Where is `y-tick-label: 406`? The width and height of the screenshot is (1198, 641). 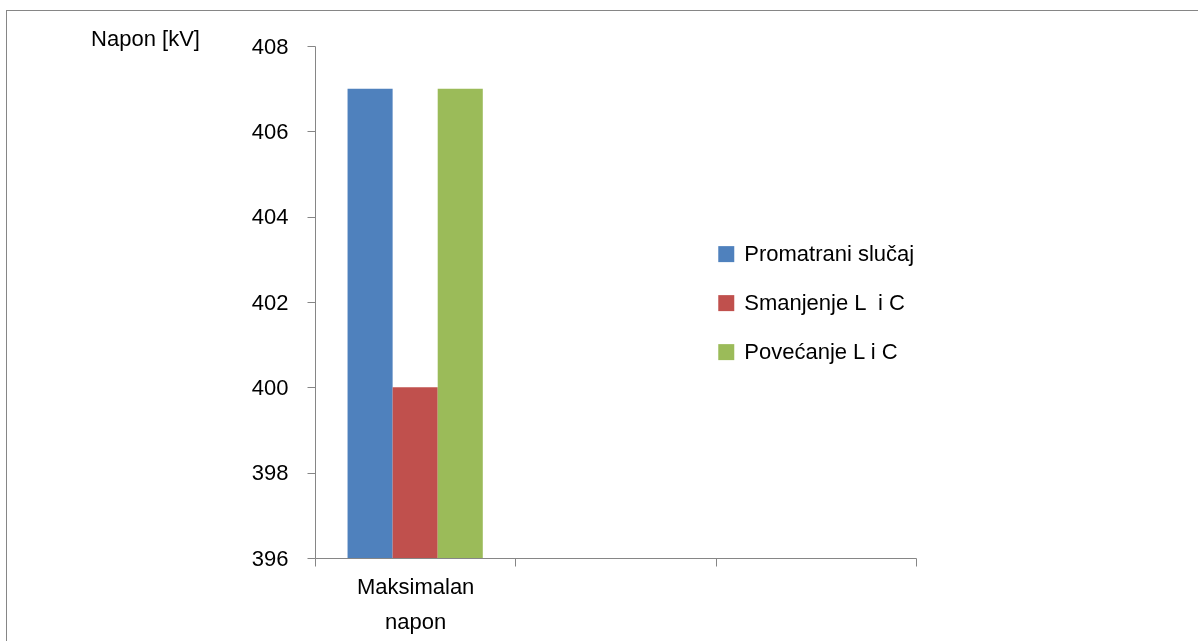
y-tick-label: 406 is located at coordinates (270, 131).